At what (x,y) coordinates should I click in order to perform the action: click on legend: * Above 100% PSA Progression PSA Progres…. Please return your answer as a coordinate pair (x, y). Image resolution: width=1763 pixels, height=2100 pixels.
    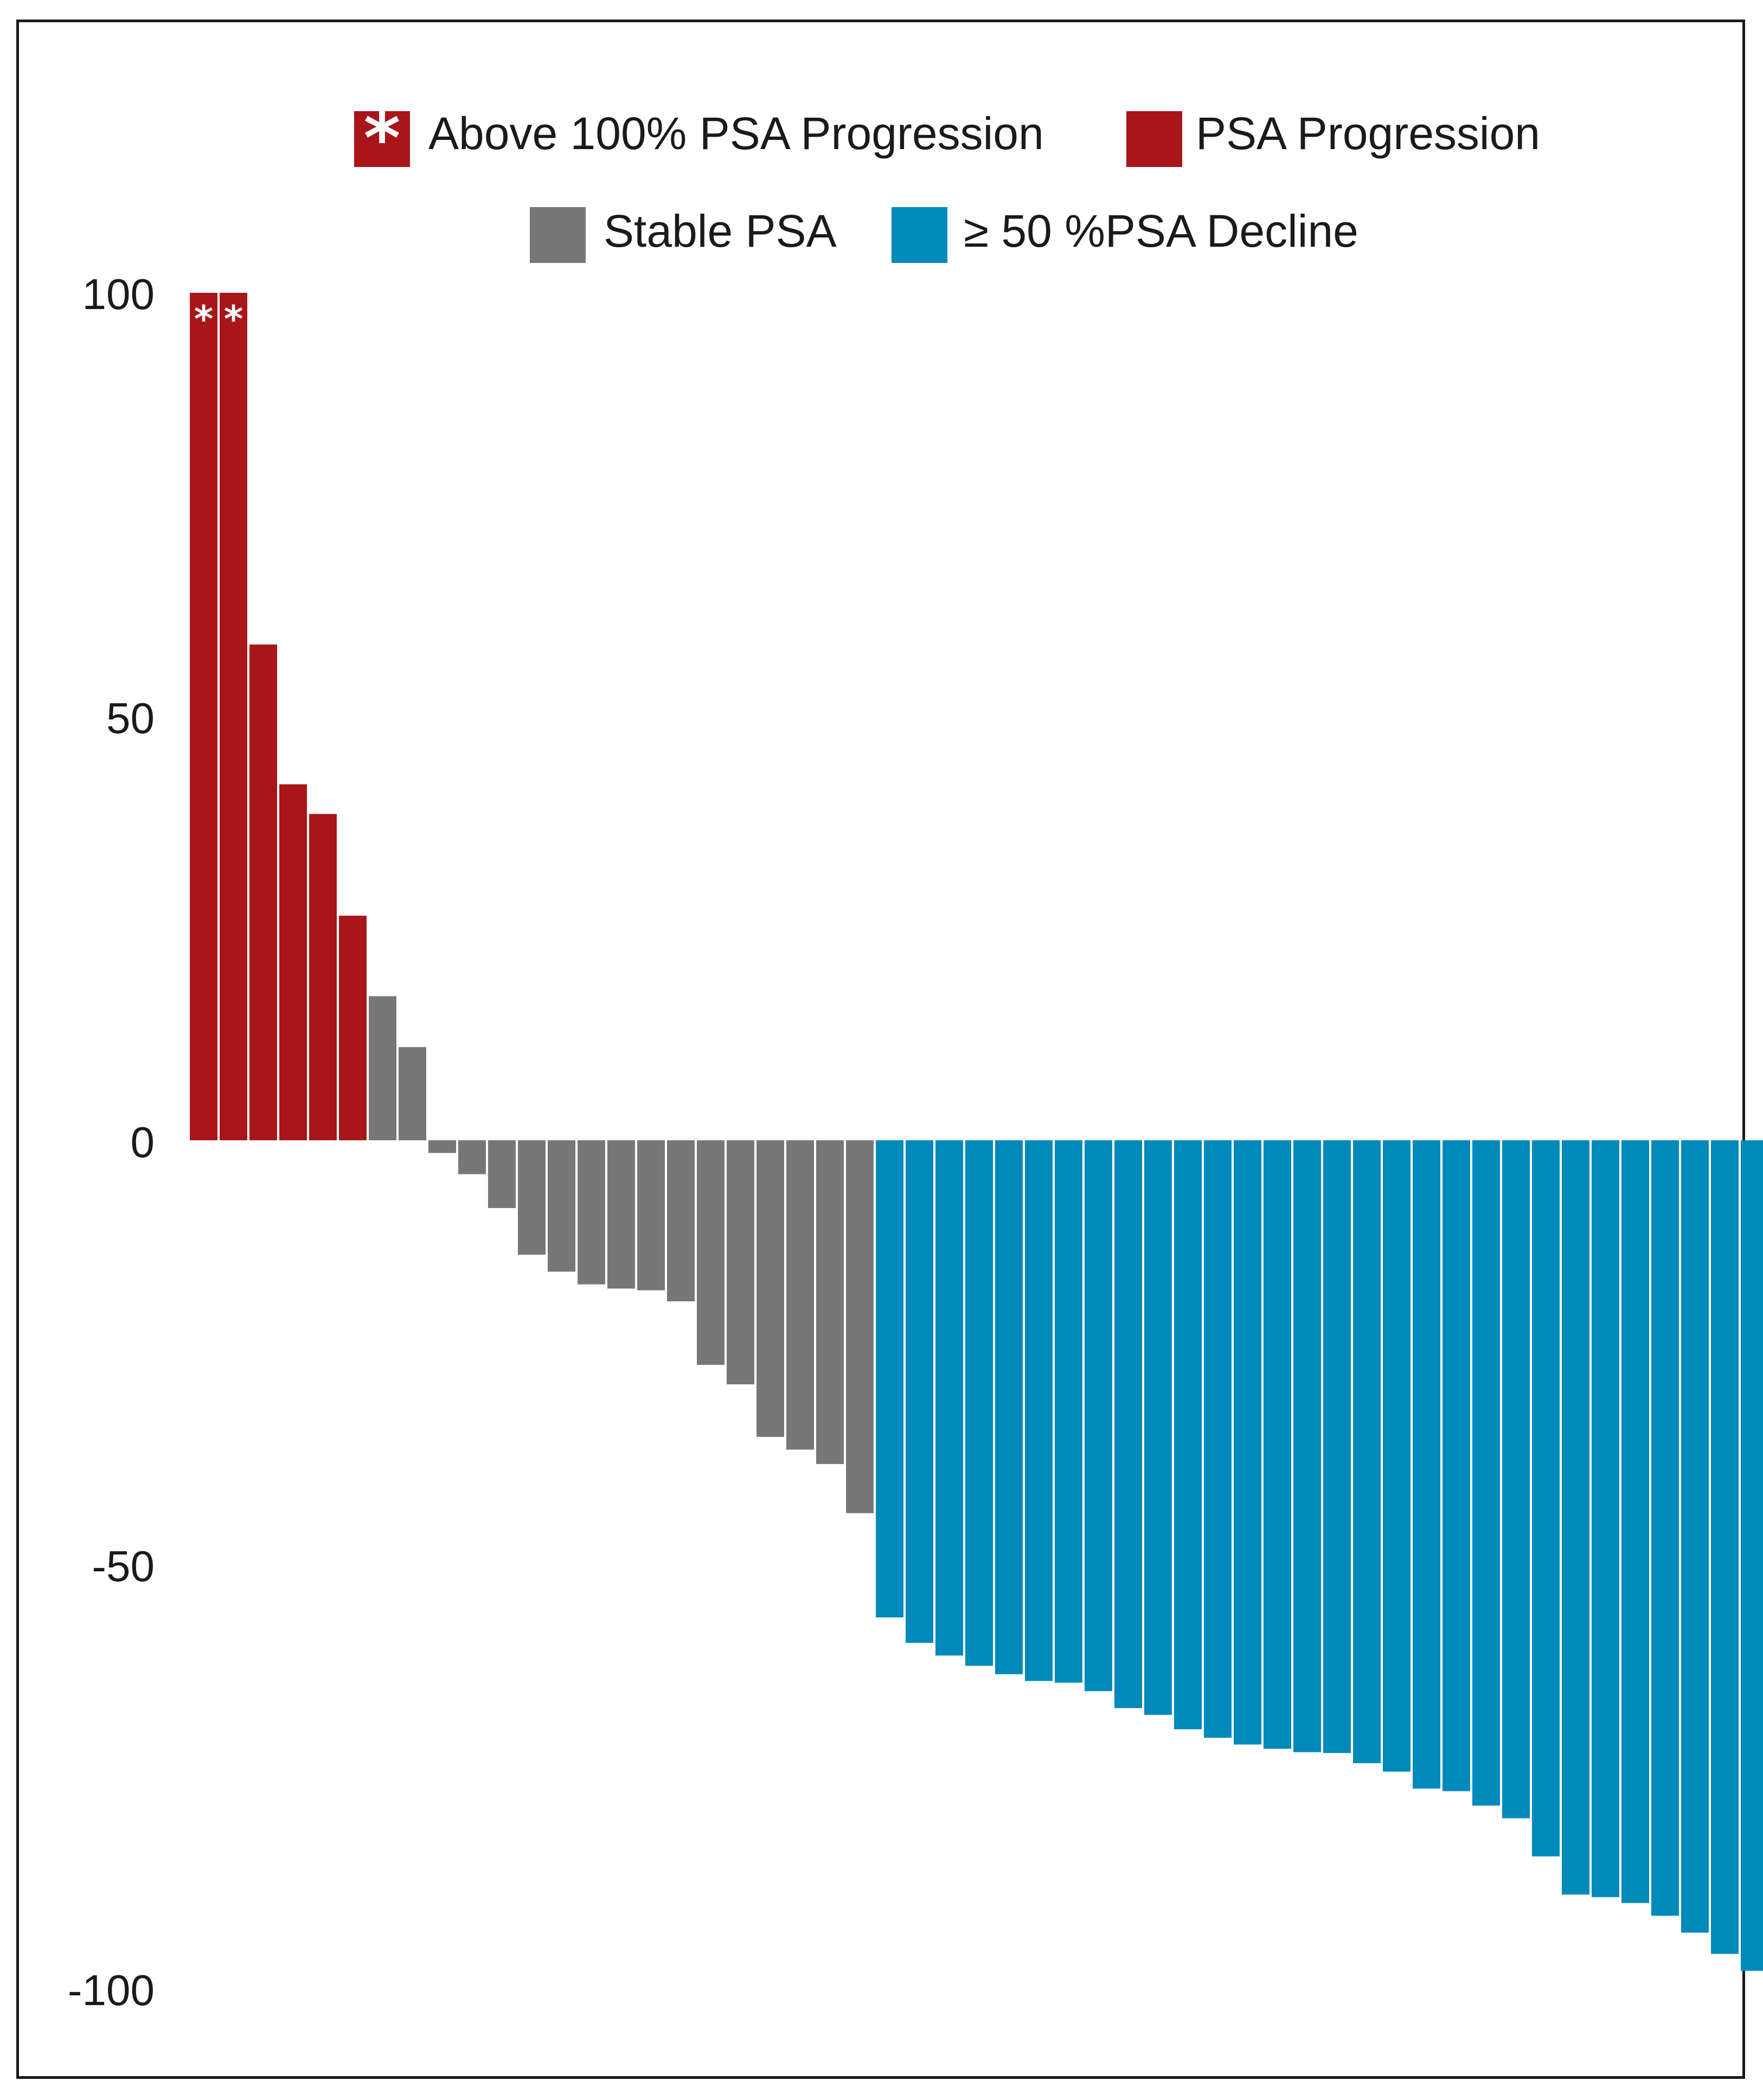
    Looking at the image, I should click on (947, 180).